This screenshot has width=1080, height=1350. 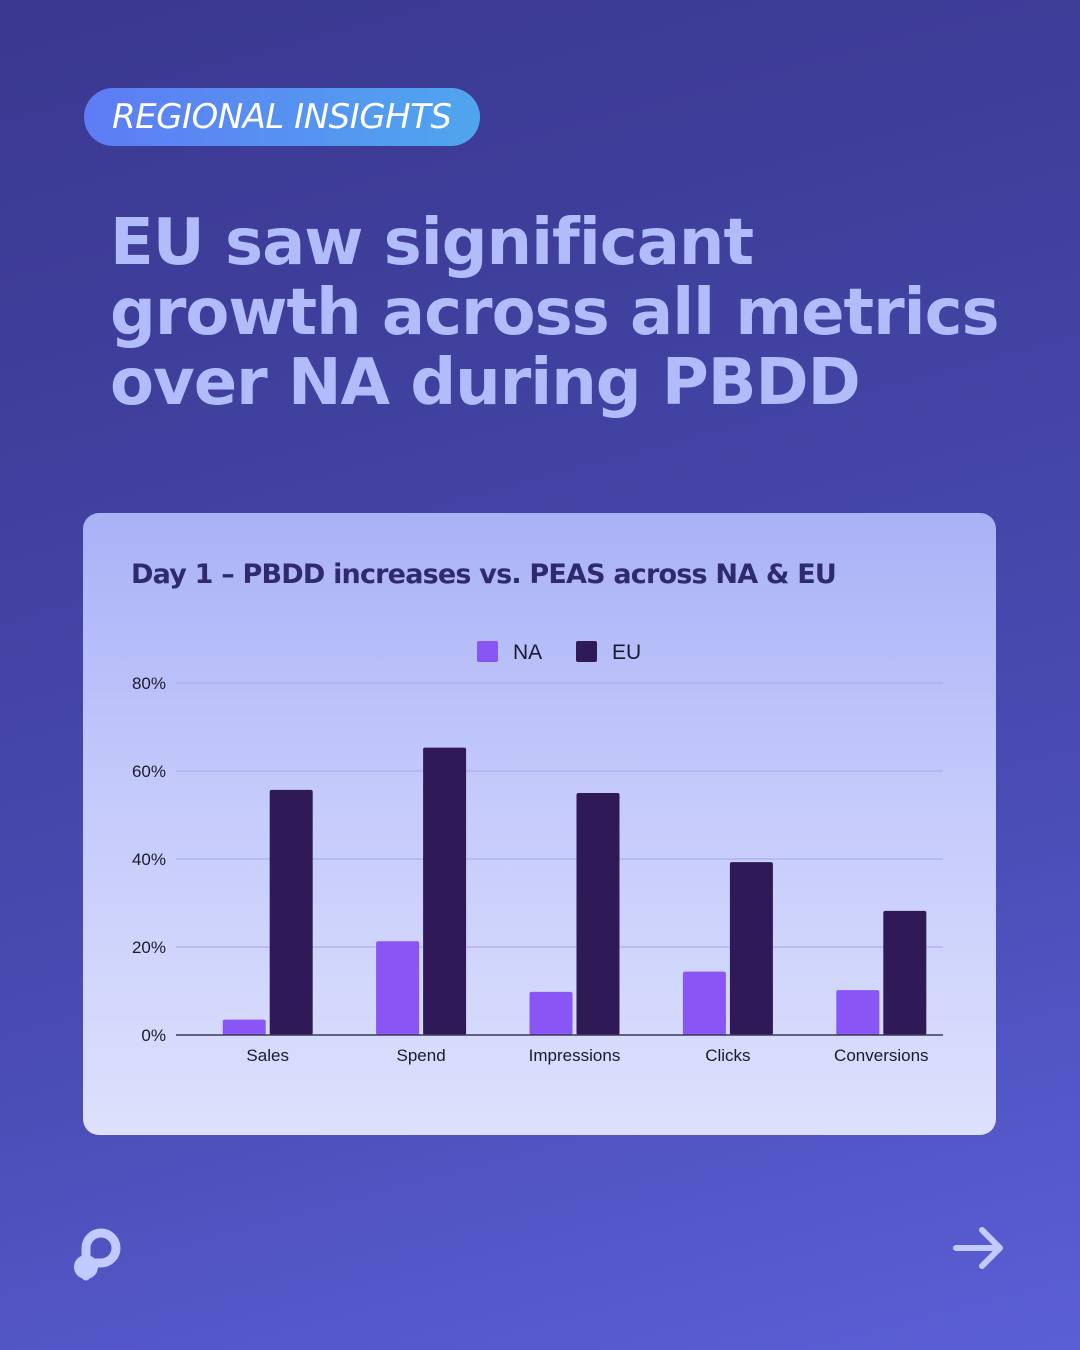 What do you see at coordinates (626, 652) in the screenshot?
I see `legend-label-eu: EU` at bounding box center [626, 652].